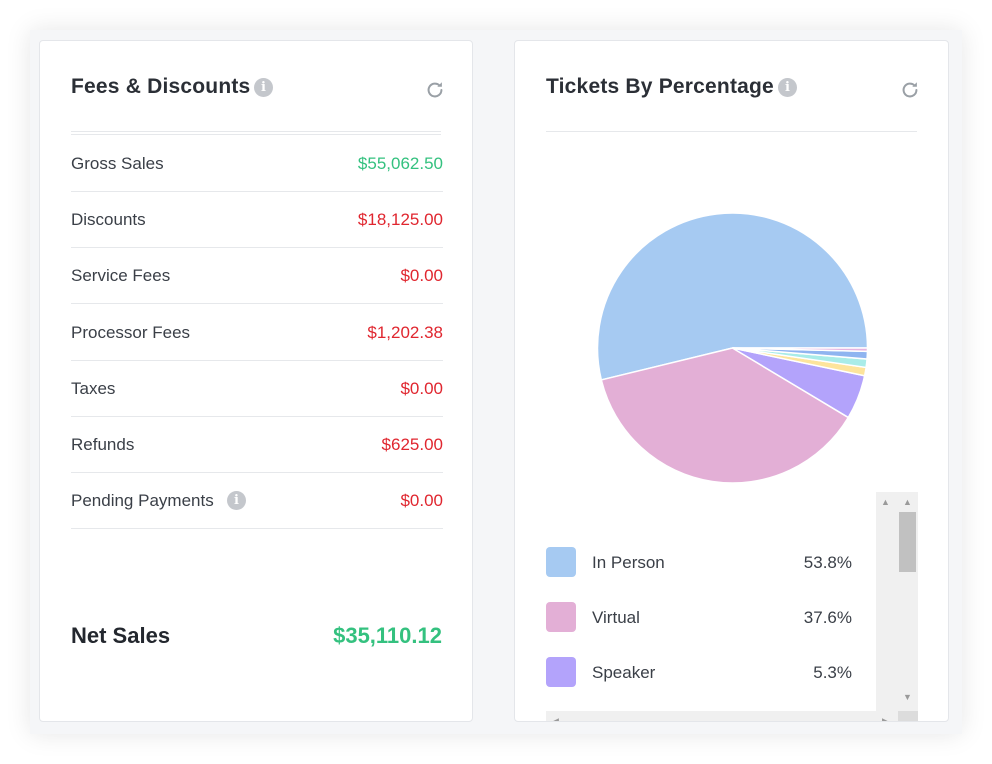 This screenshot has height=764, width=992. What do you see at coordinates (832, 672) in the screenshot?
I see `legend-percentage: 5.3%` at bounding box center [832, 672].